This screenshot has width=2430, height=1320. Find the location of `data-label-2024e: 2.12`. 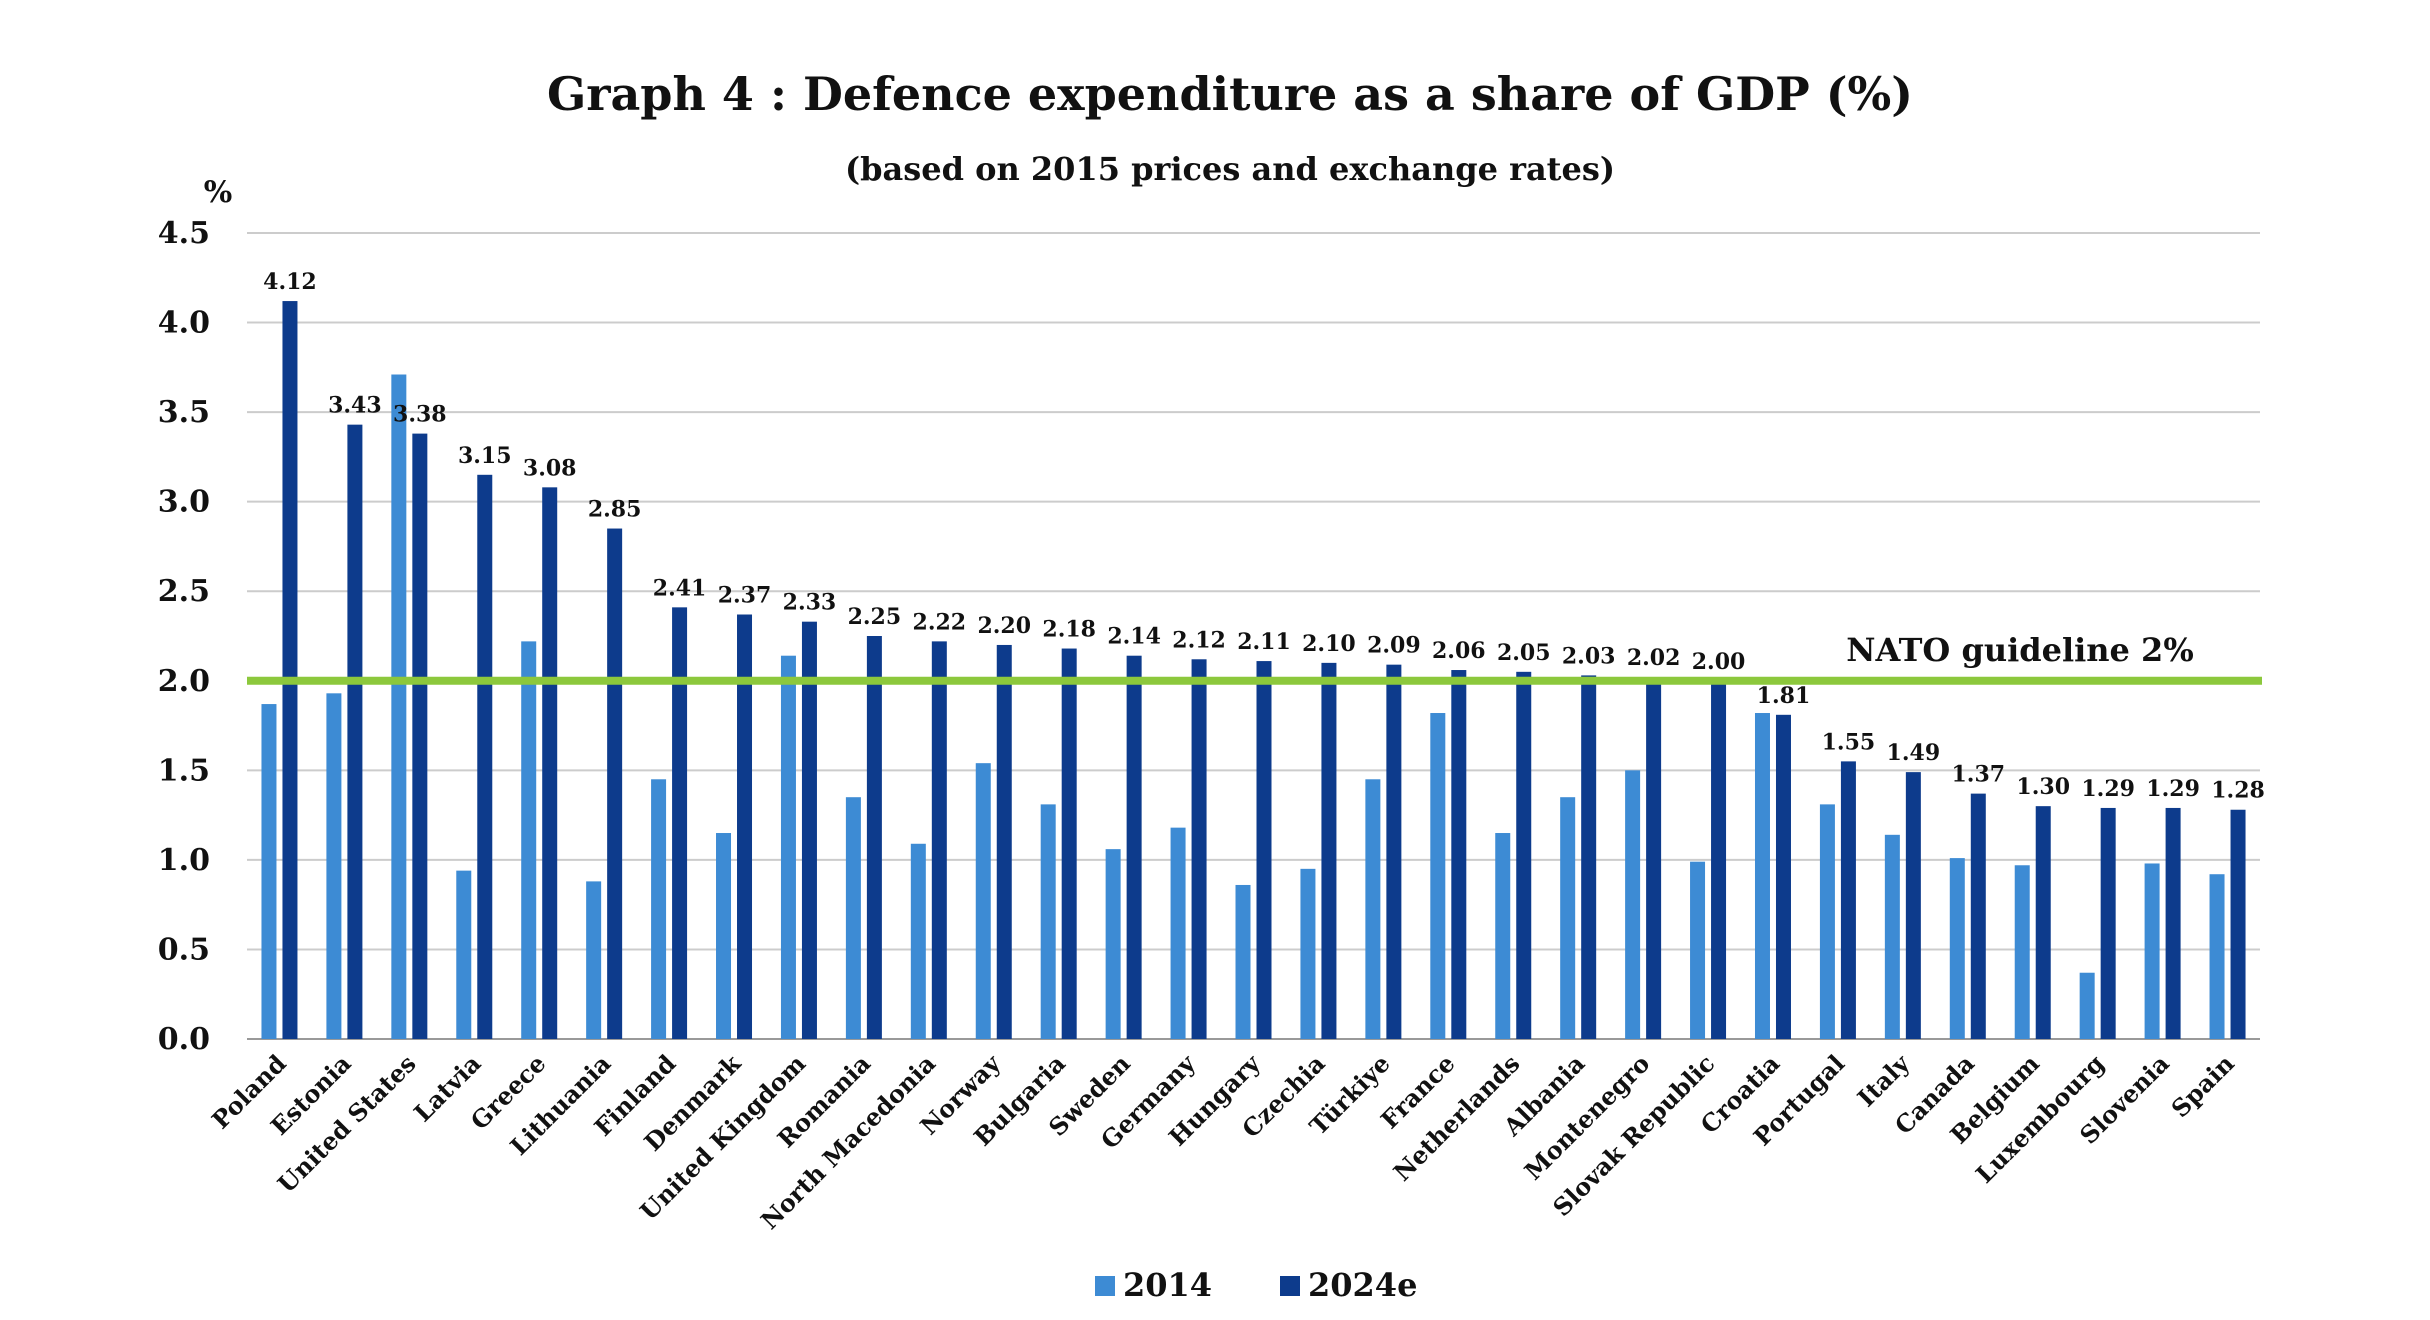

data-label-2024e: 2.12 is located at coordinates (1199, 640).